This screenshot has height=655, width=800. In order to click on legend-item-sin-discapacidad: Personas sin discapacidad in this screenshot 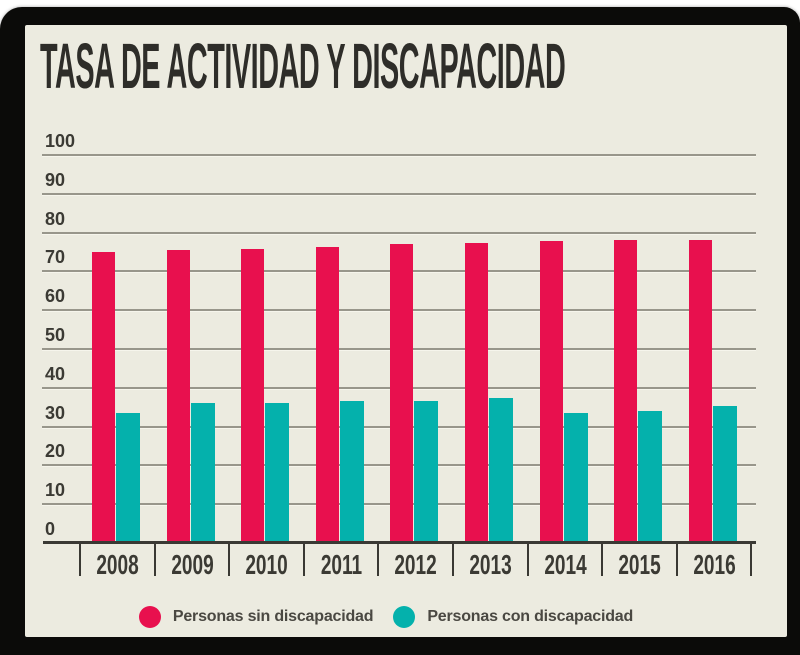, I will do `click(256, 617)`.